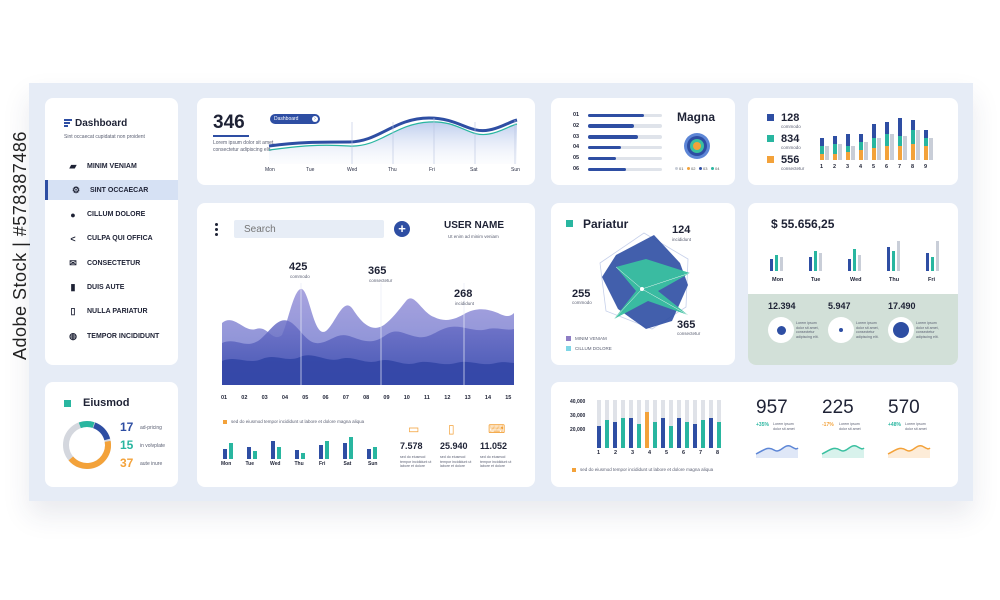 The height and width of the screenshot is (600, 1000). Describe the element at coordinates (116, 215) in the screenshot. I see `sidebar-item-label: CILLUM DOLORE` at that location.